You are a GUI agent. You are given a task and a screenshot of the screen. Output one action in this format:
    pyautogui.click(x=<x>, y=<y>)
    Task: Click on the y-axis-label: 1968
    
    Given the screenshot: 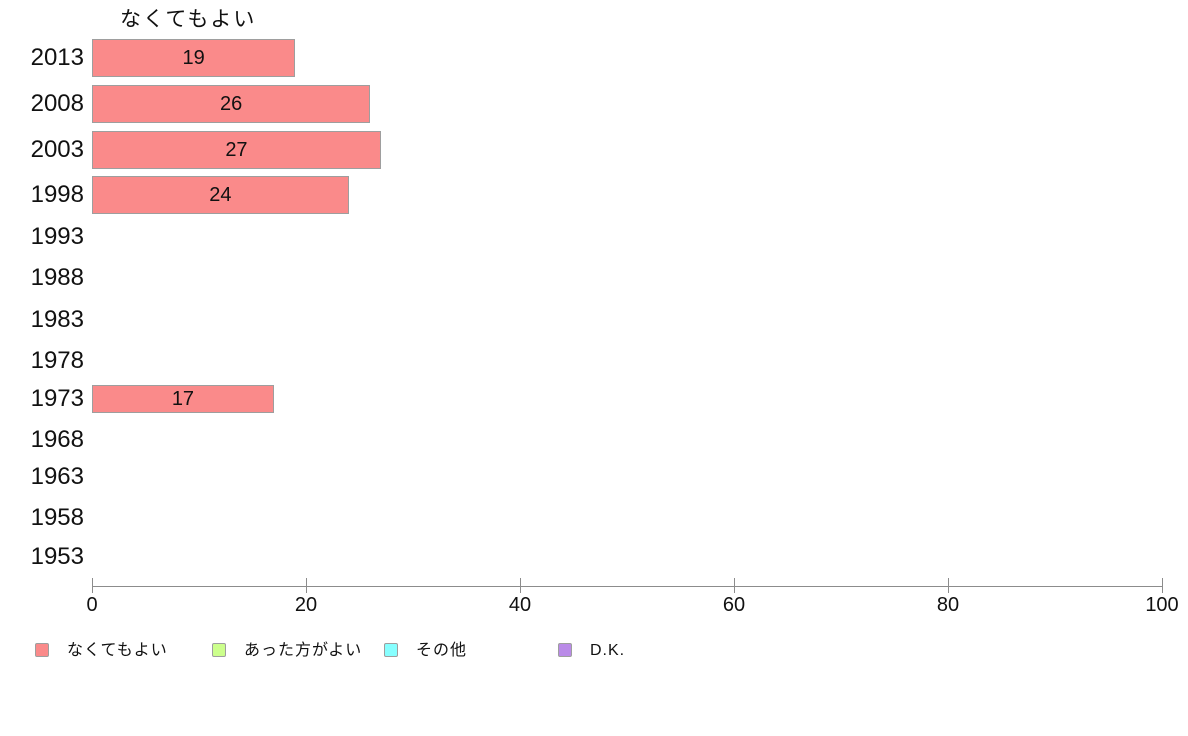 What is the action you would take?
    pyautogui.click(x=57, y=439)
    